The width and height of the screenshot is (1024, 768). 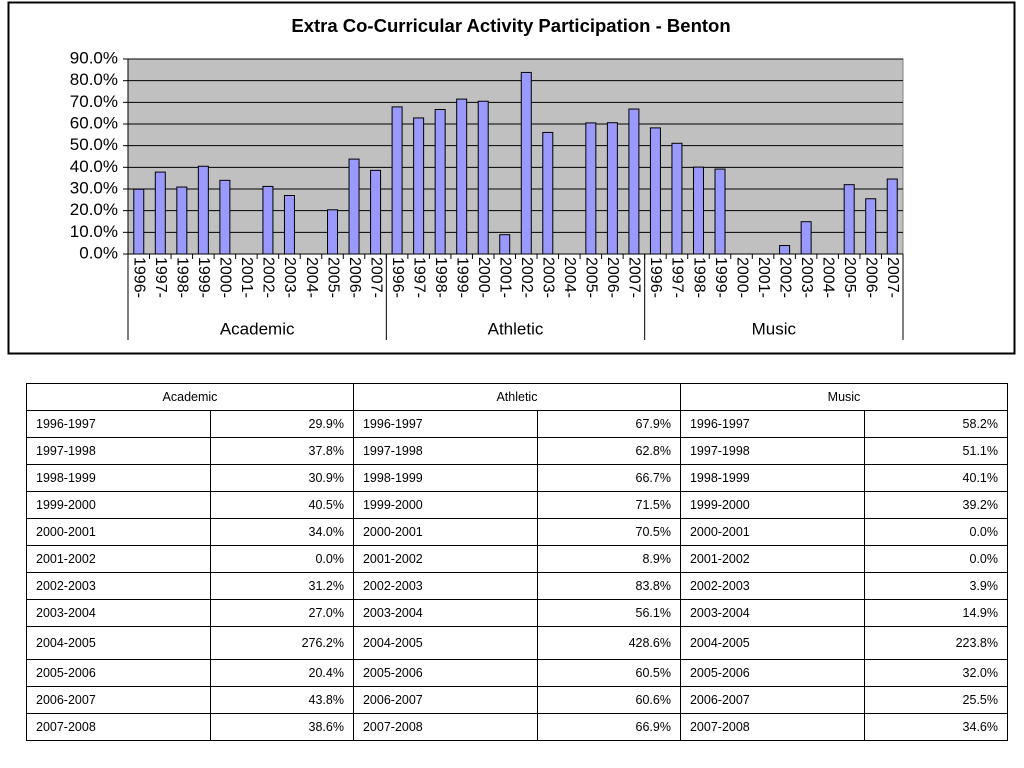 What do you see at coordinates (281, 643) in the screenshot?
I see `table-cell: 276.2%` at bounding box center [281, 643].